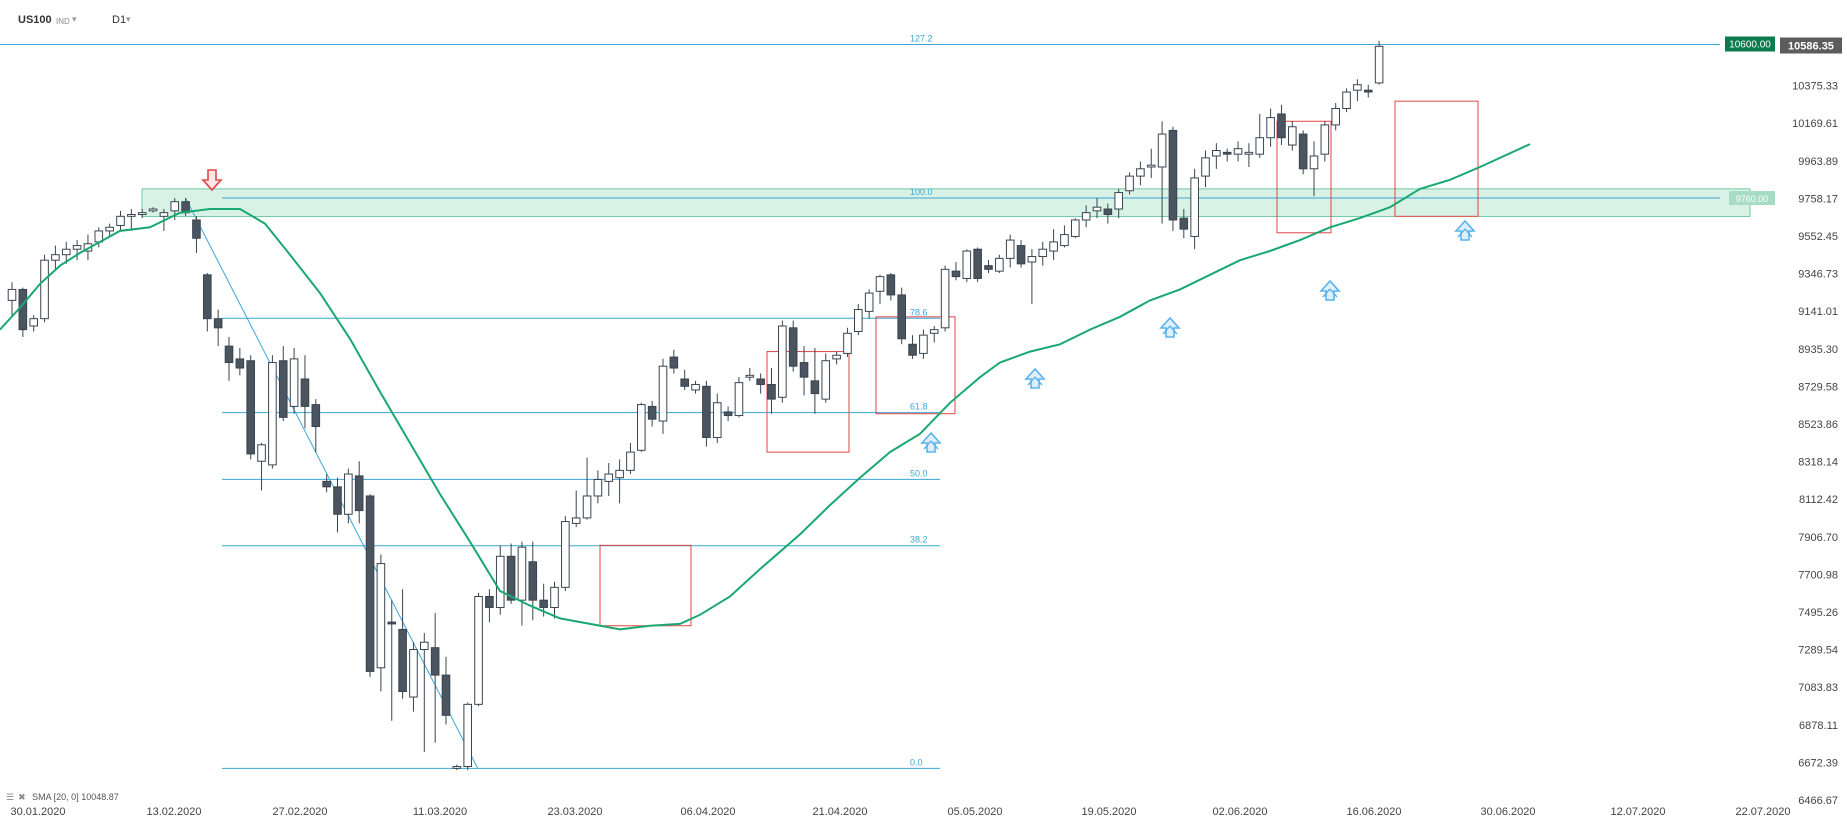 The image size is (1847, 828). Describe the element at coordinates (808, 402) in the screenshot. I see `pattern-box` at that location.